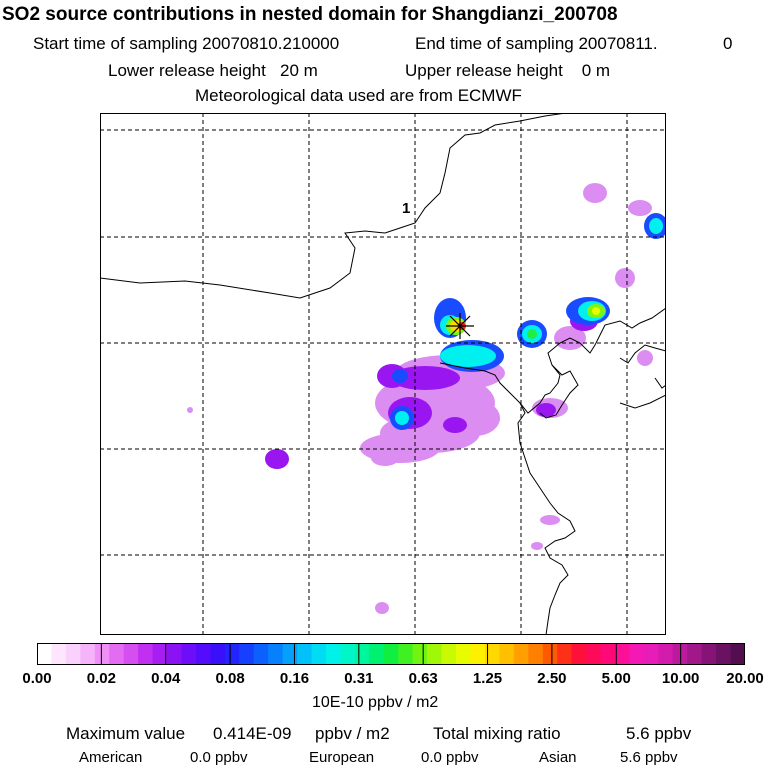 The width and height of the screenshot is (768, 768). I want to click on colorbar-tick-label: 0.63, so click(423, 678).